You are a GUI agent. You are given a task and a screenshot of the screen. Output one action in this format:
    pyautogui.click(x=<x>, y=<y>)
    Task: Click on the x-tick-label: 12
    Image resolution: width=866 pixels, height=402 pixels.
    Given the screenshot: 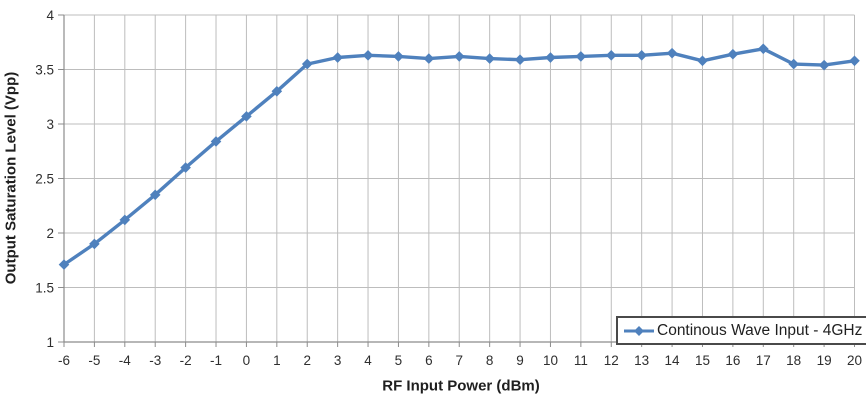 What is the action you would take?
    pyautogui.click(x=611, y=360)
    